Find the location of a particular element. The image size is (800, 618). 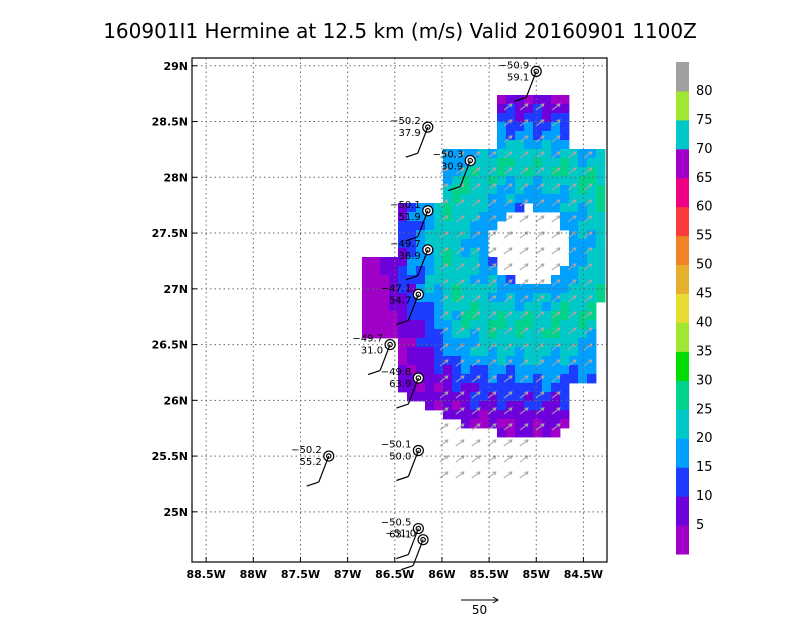

colorbar-label: 25 is located at coordinates (704, 409).